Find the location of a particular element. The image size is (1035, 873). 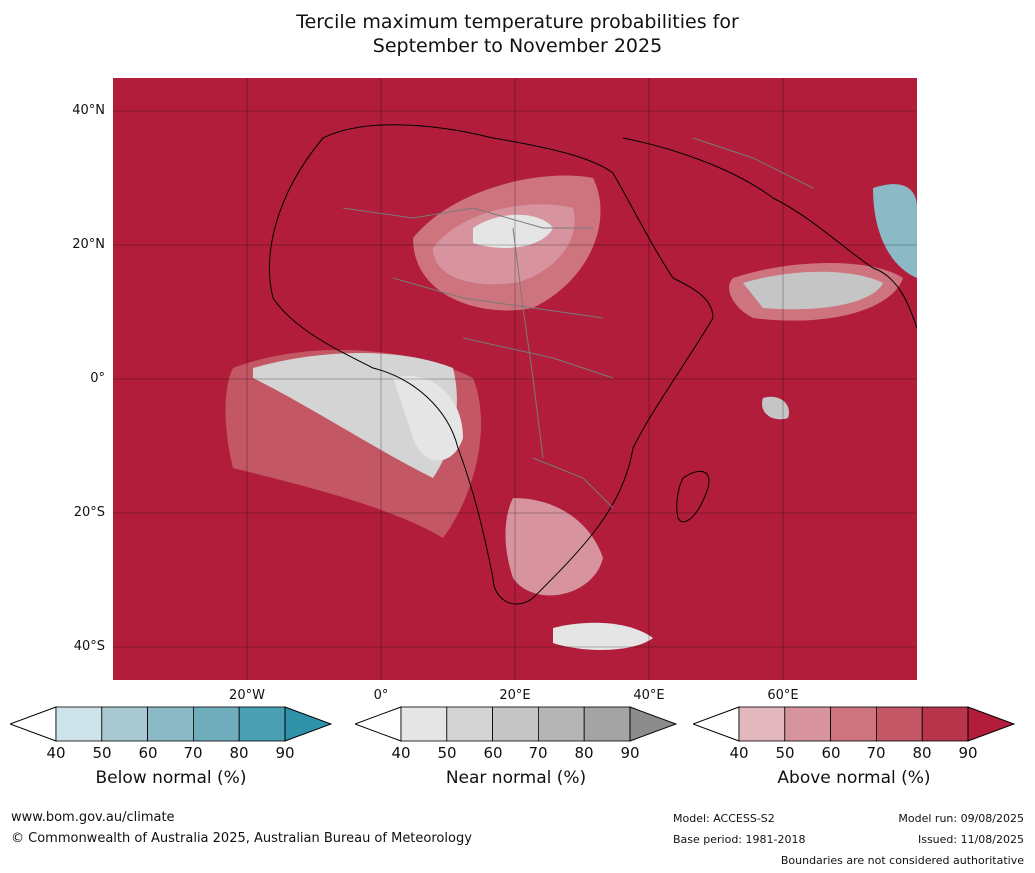

above-normal-label: Above normal (%) is located at coordinates (854, 778).